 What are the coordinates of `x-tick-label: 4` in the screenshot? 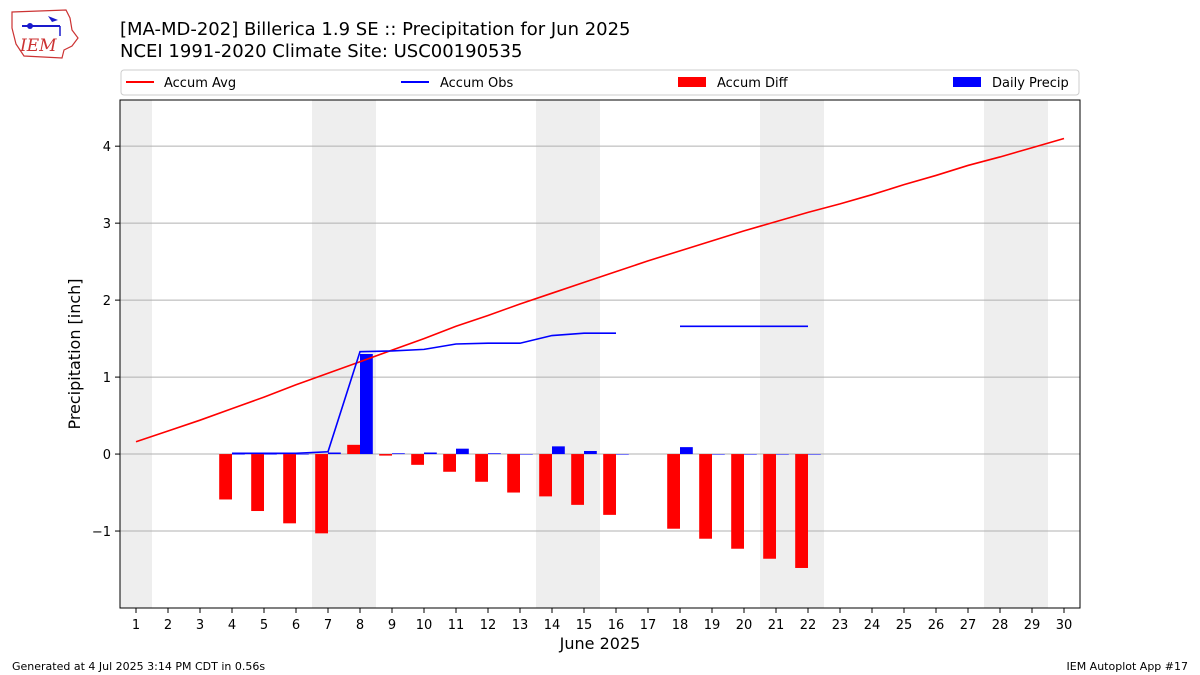 It's located at (232, 625).